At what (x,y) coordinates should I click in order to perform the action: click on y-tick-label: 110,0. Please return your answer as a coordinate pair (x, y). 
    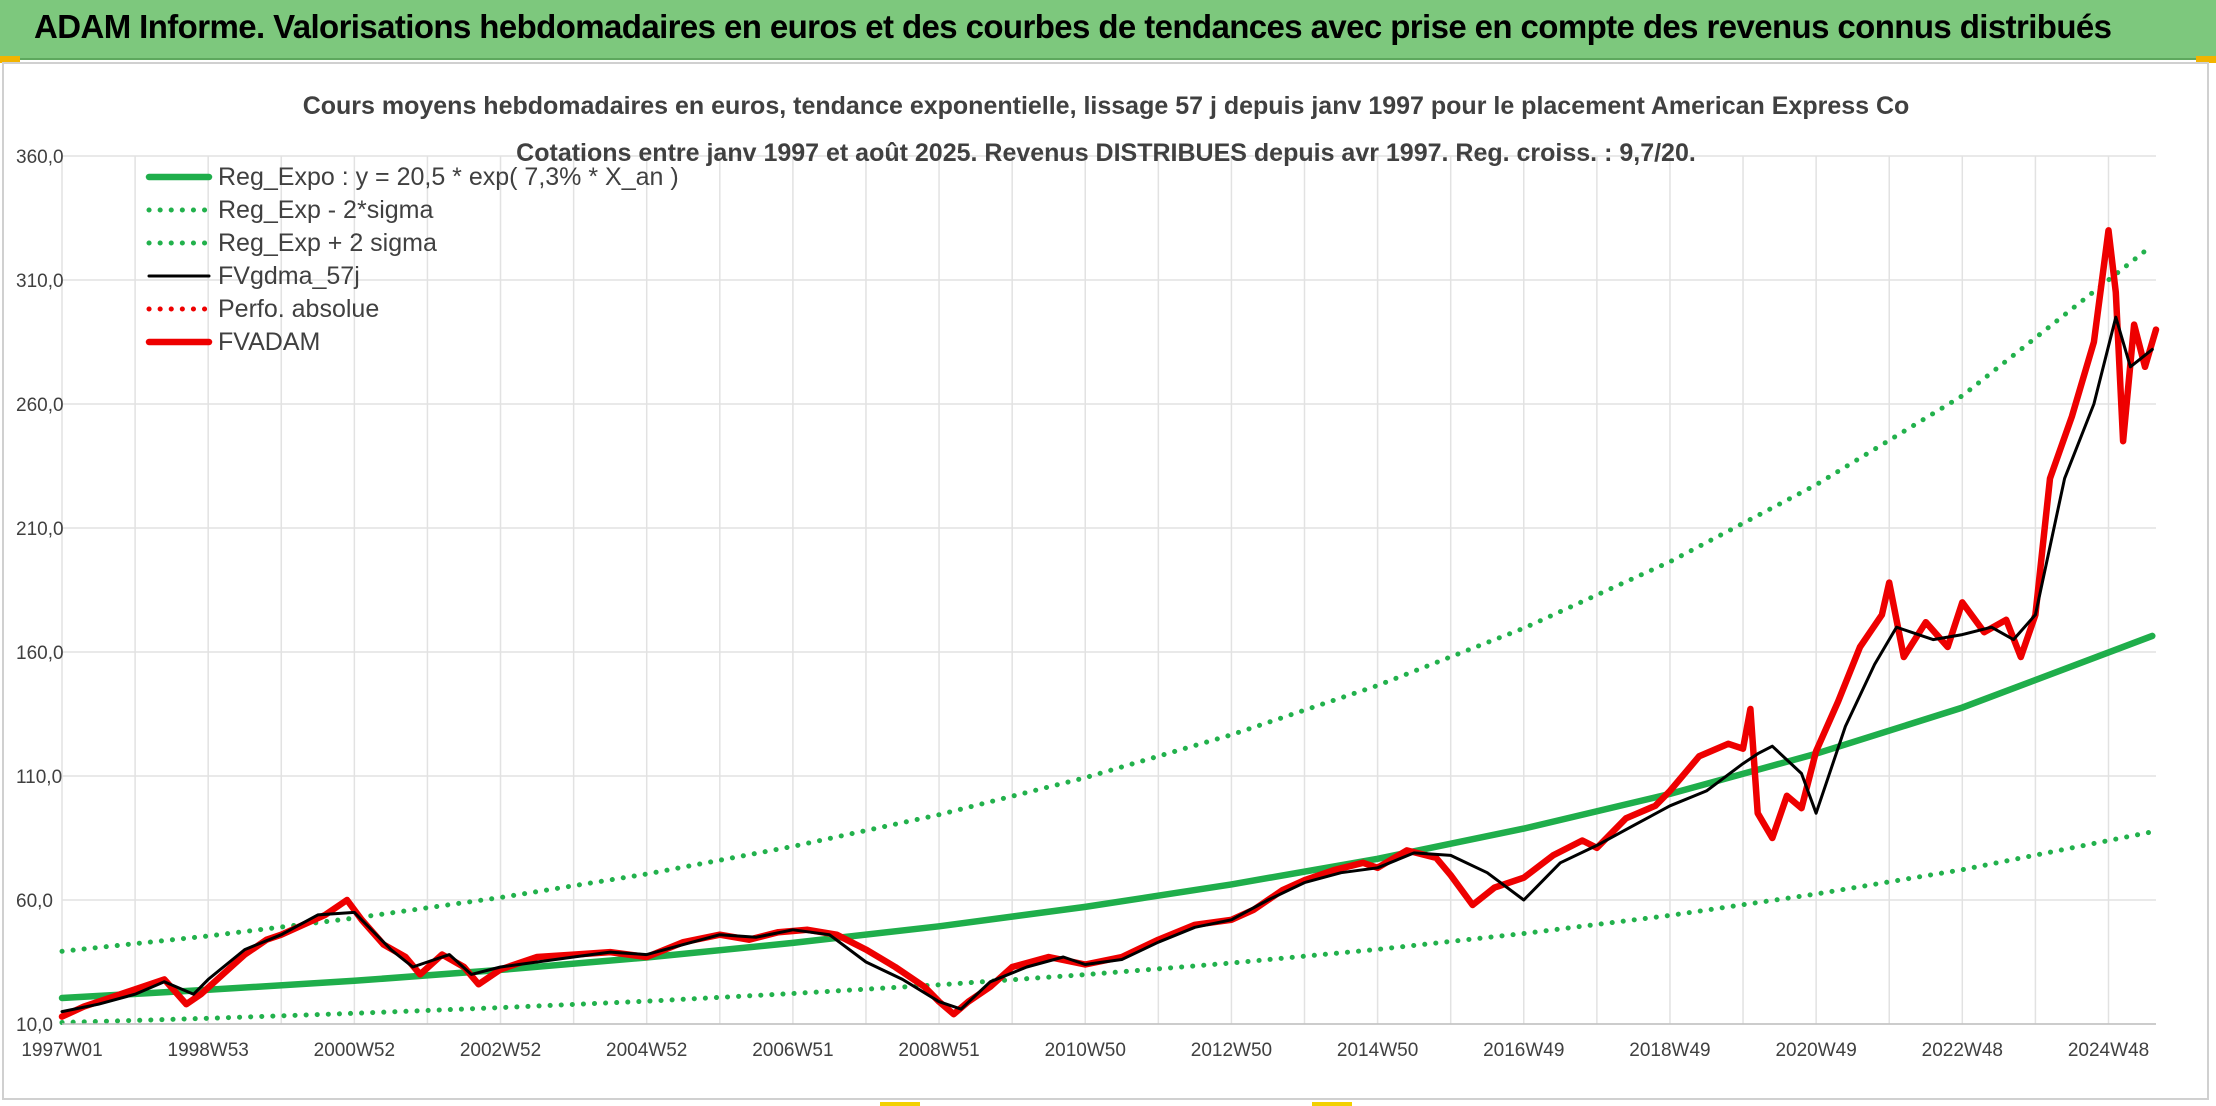
    Looking at the image, I should click on (39, 777).